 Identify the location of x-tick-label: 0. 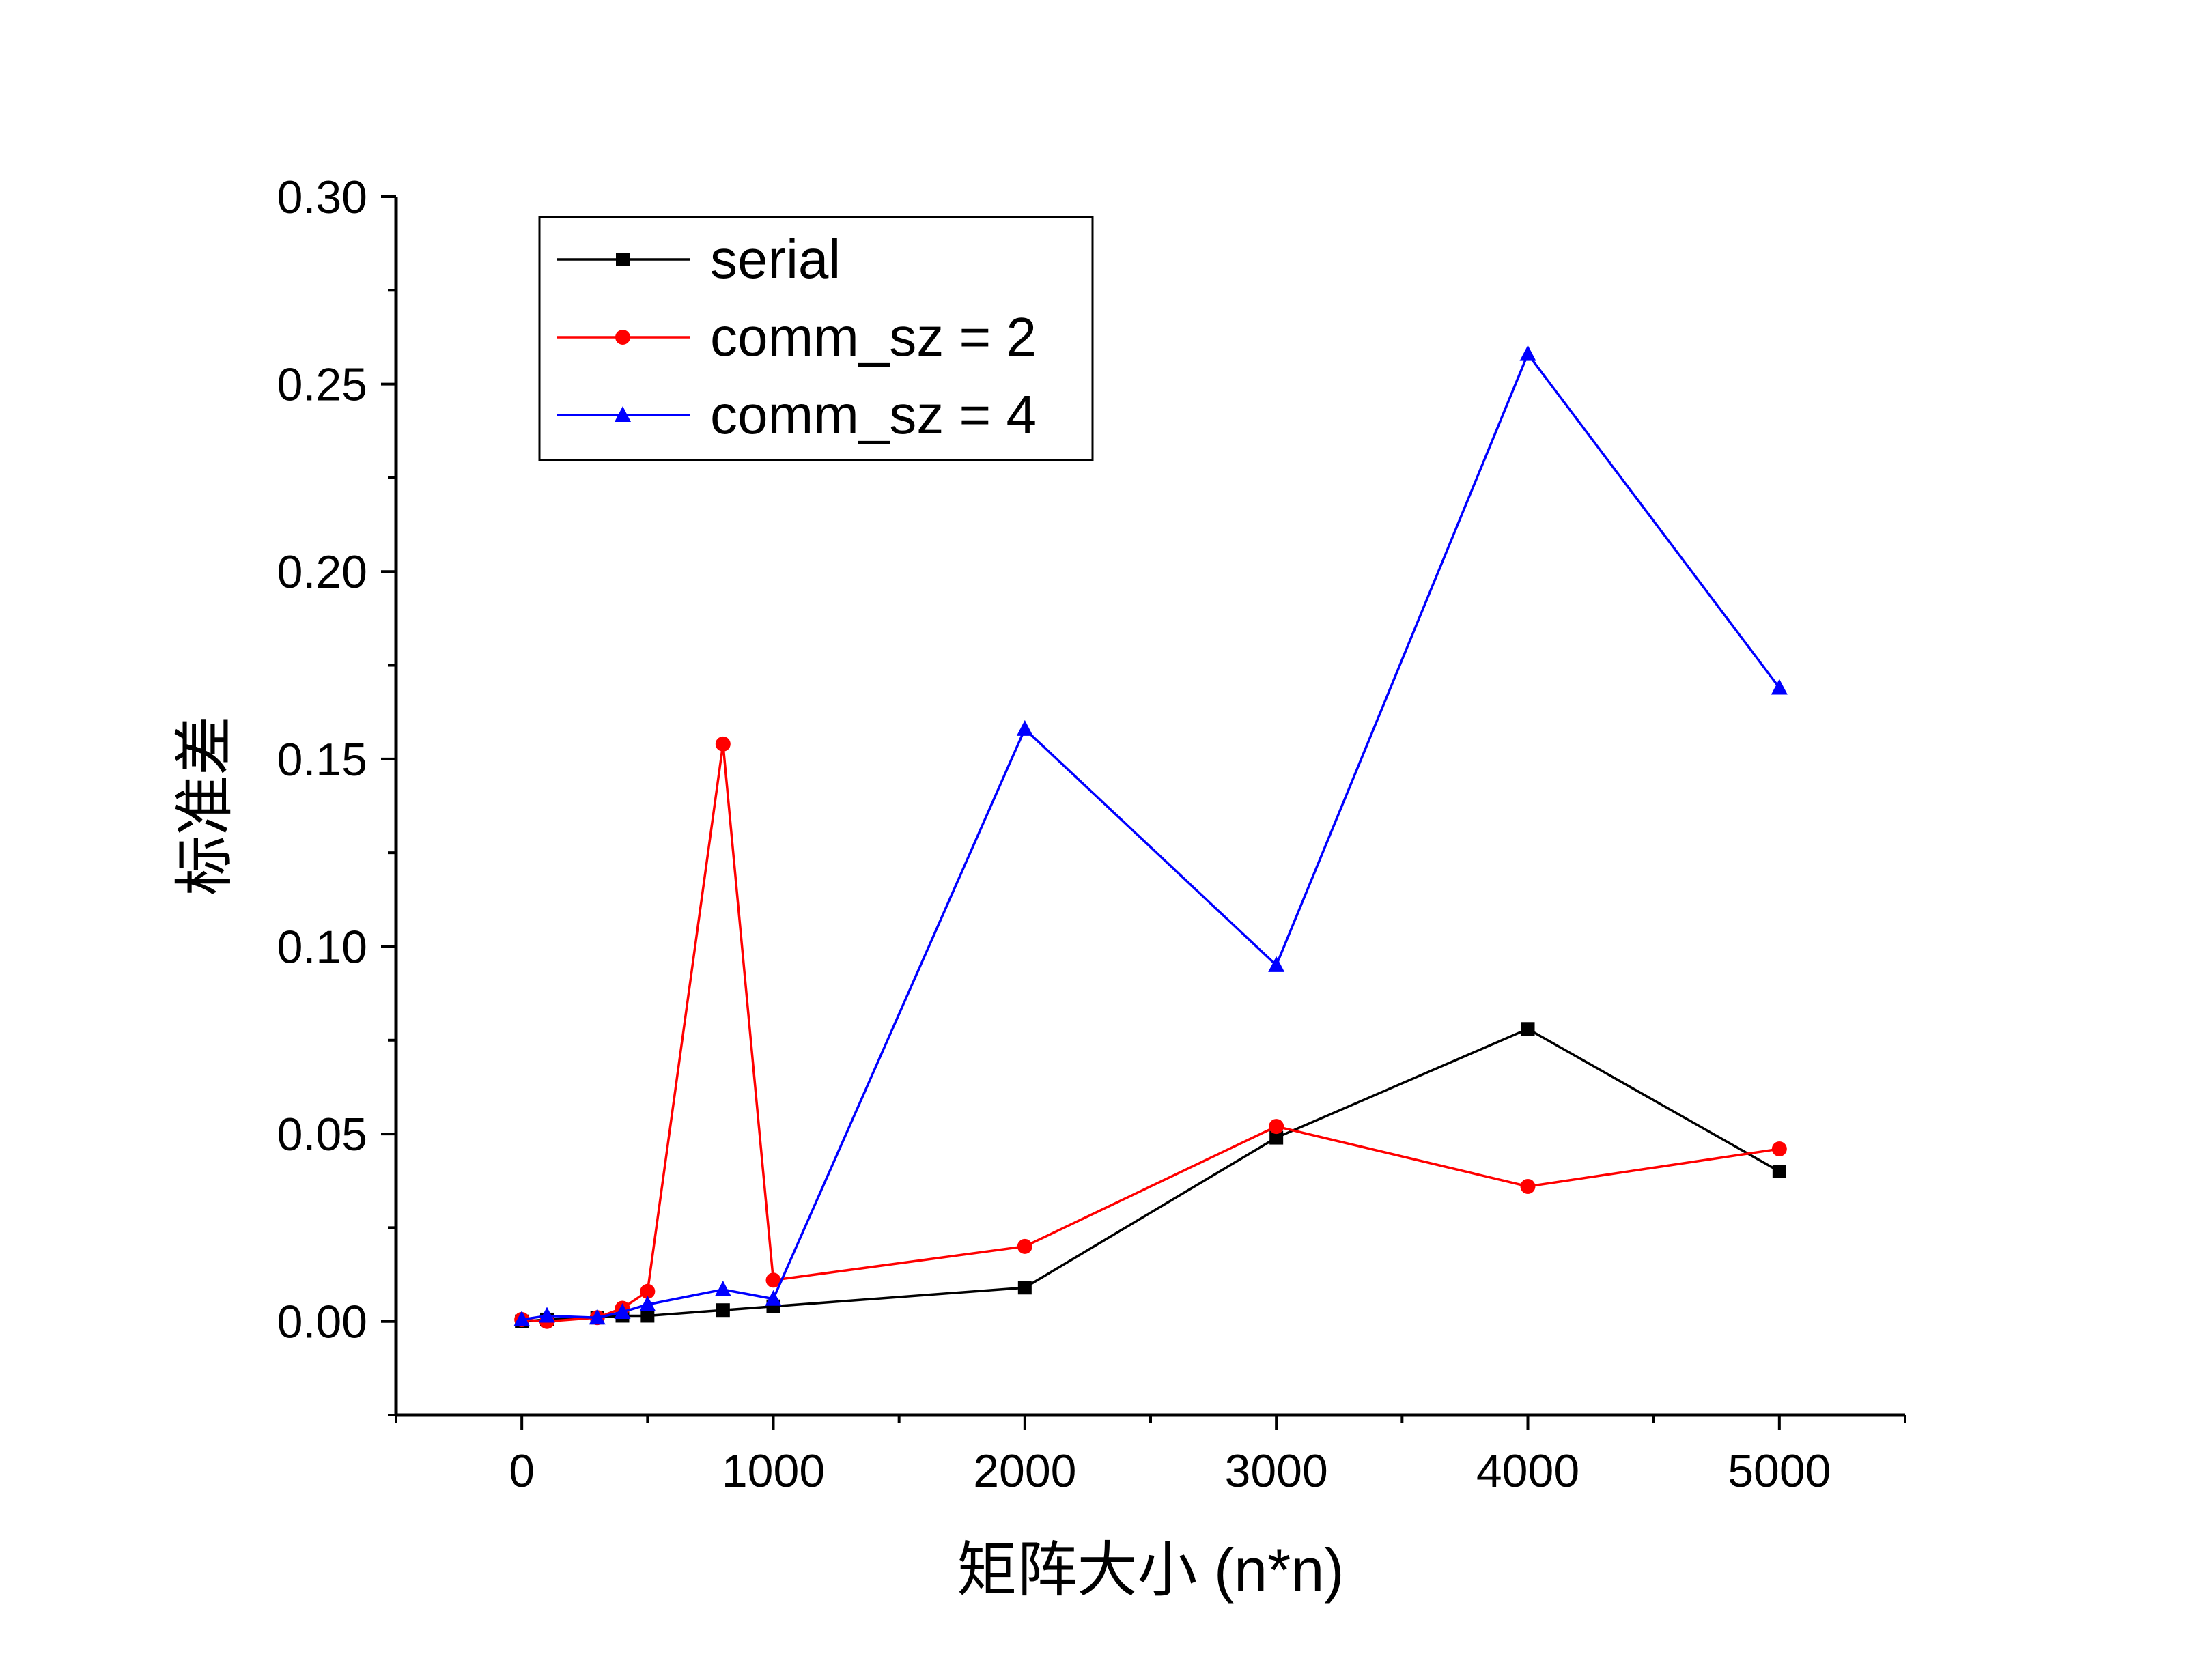
(522, 1471).